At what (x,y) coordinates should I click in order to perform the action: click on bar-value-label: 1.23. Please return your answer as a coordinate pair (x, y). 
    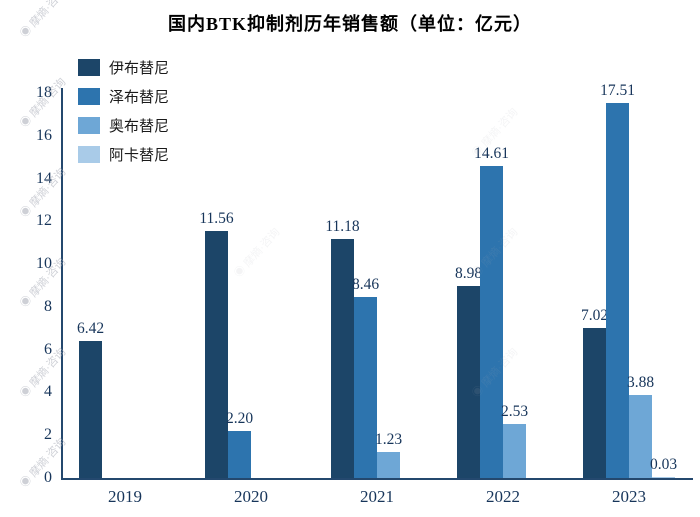
    Looking at the image, I should click on (388, 439).